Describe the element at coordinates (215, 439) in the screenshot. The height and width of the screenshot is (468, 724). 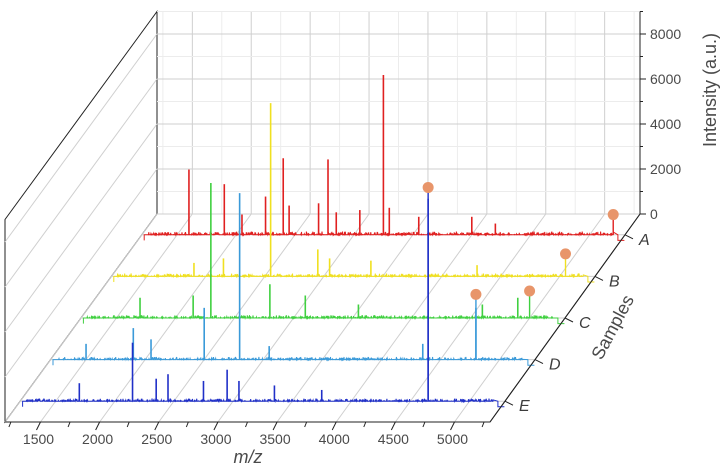
I see `x-tick-label: 3000` at that location.